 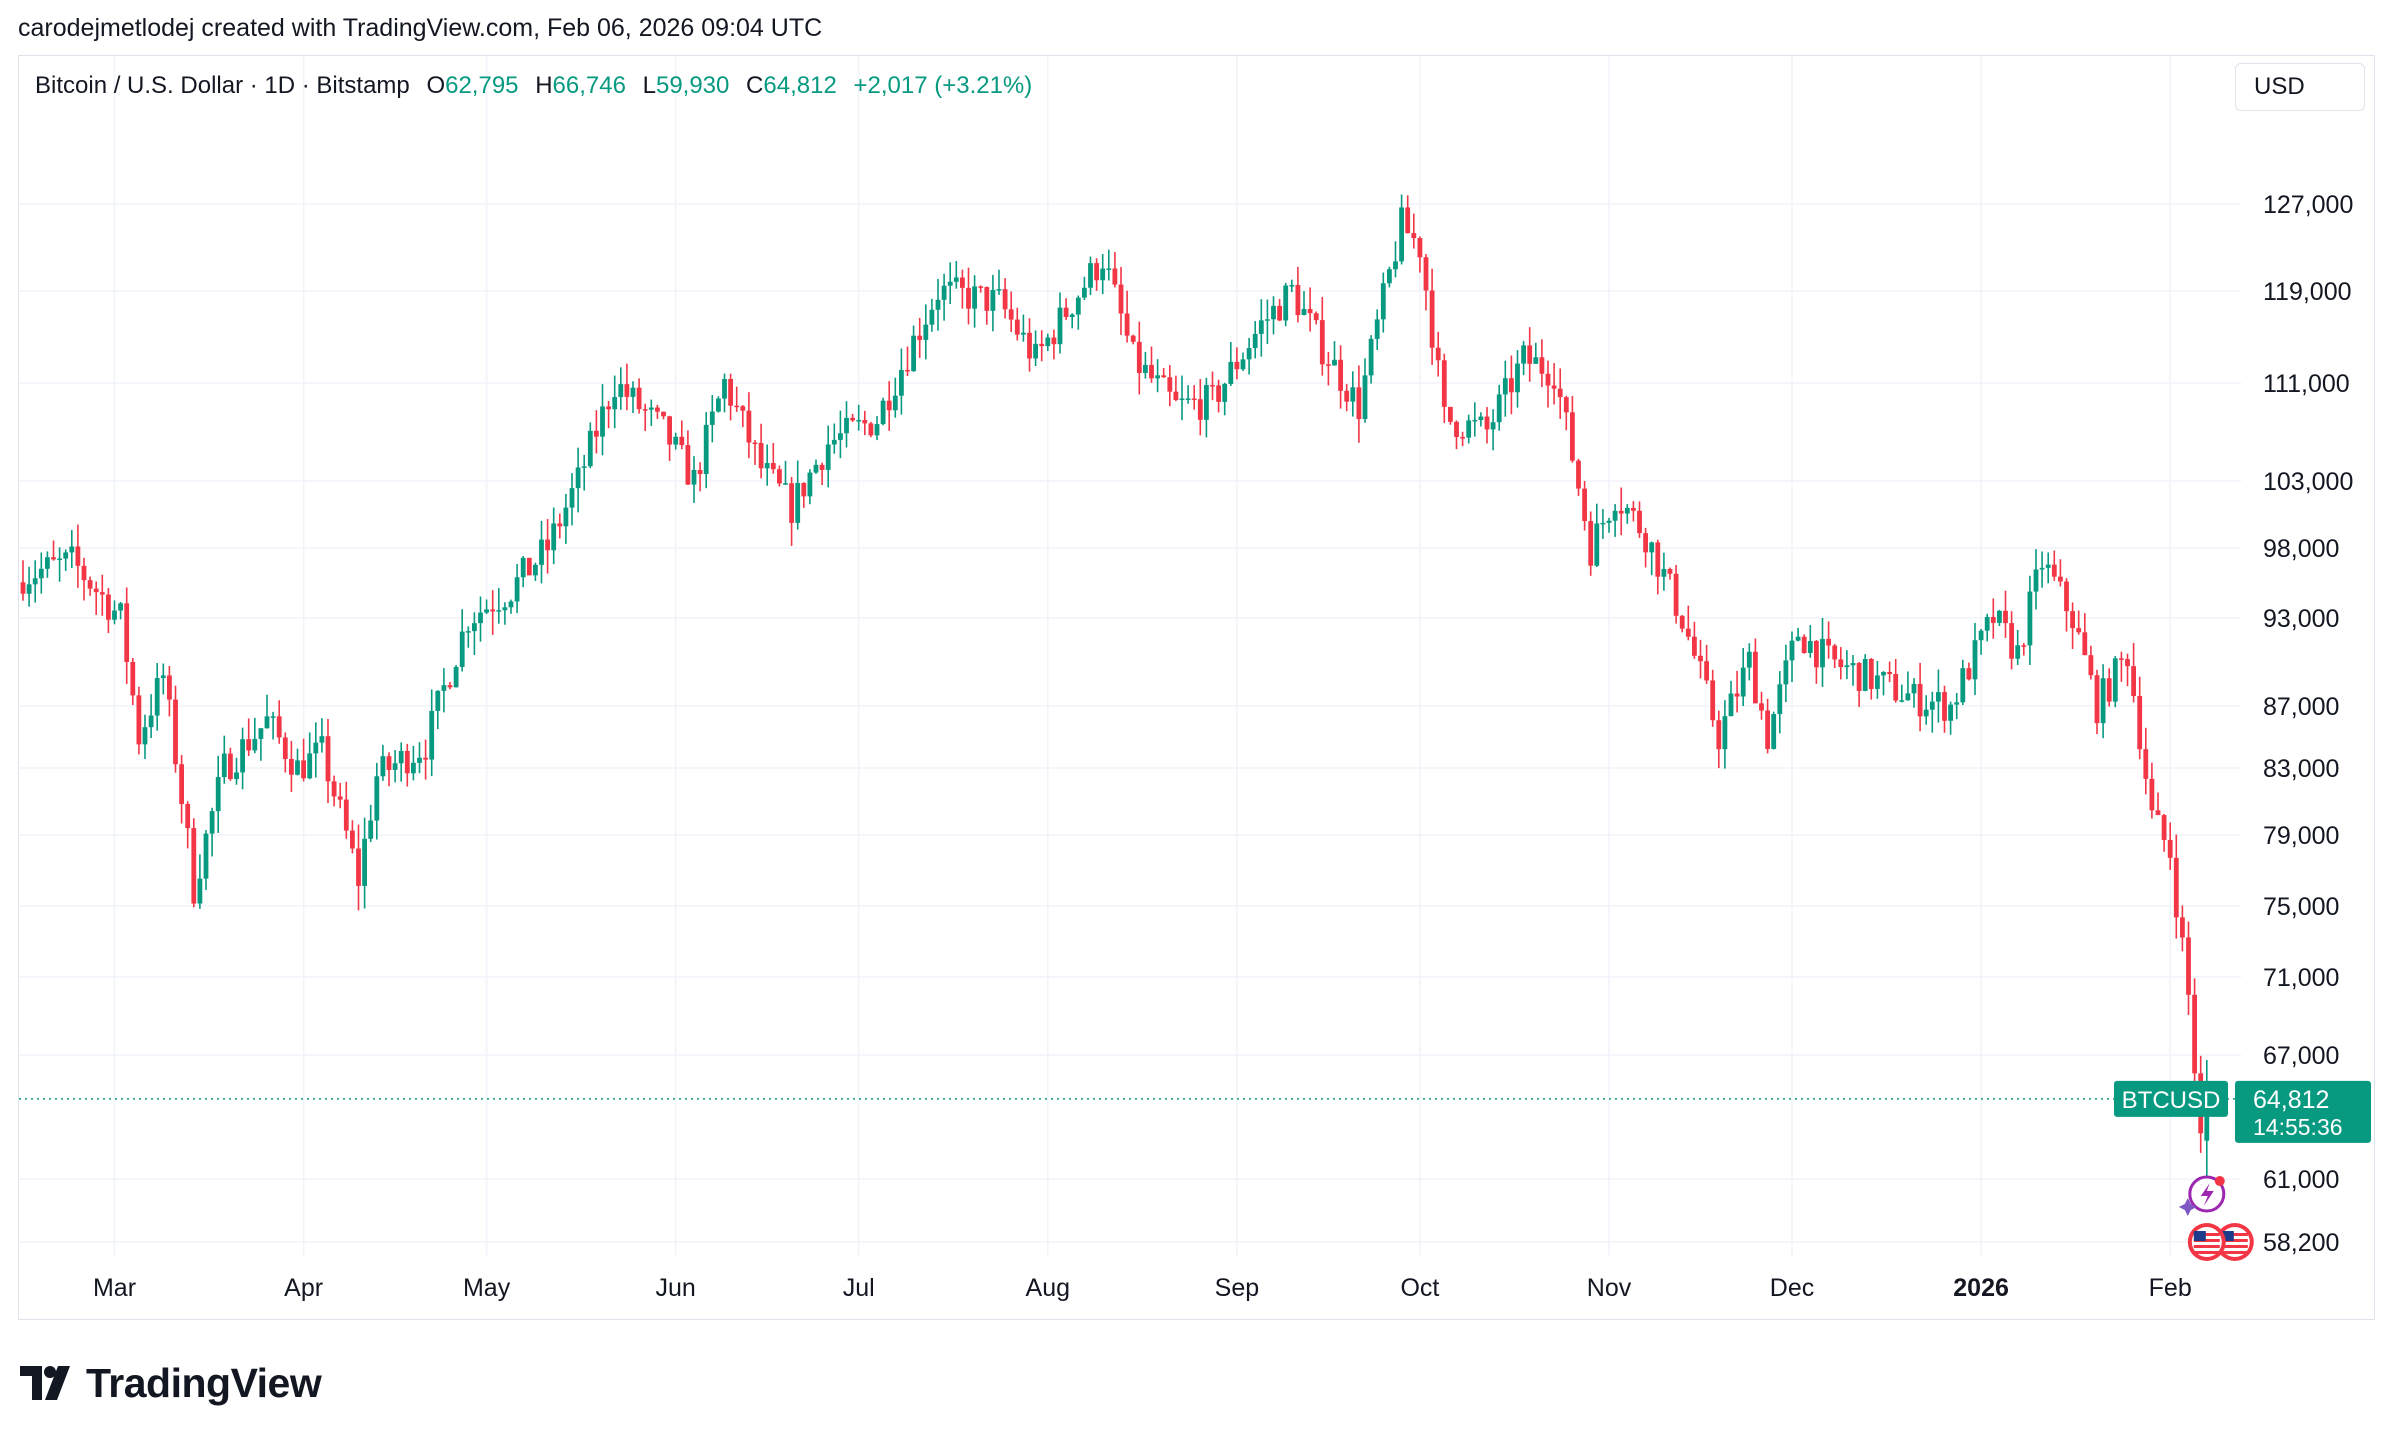 I want to click on currency-button: USD, so click(x=2300, y=87).